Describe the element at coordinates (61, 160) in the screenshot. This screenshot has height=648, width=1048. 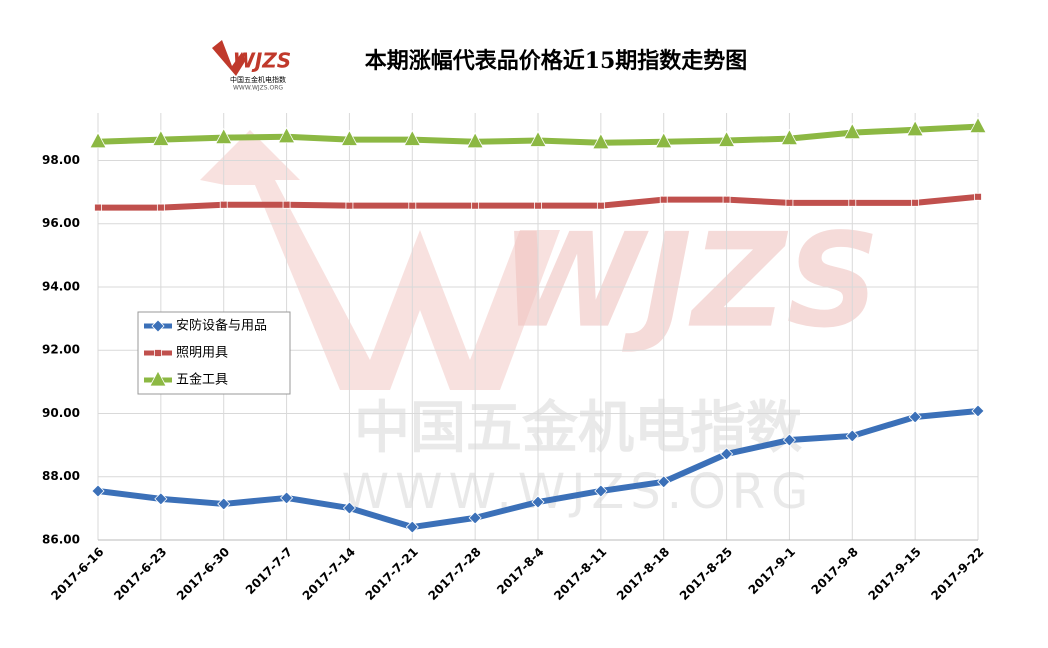
I see `y-tick-label: 98.00` at that location.